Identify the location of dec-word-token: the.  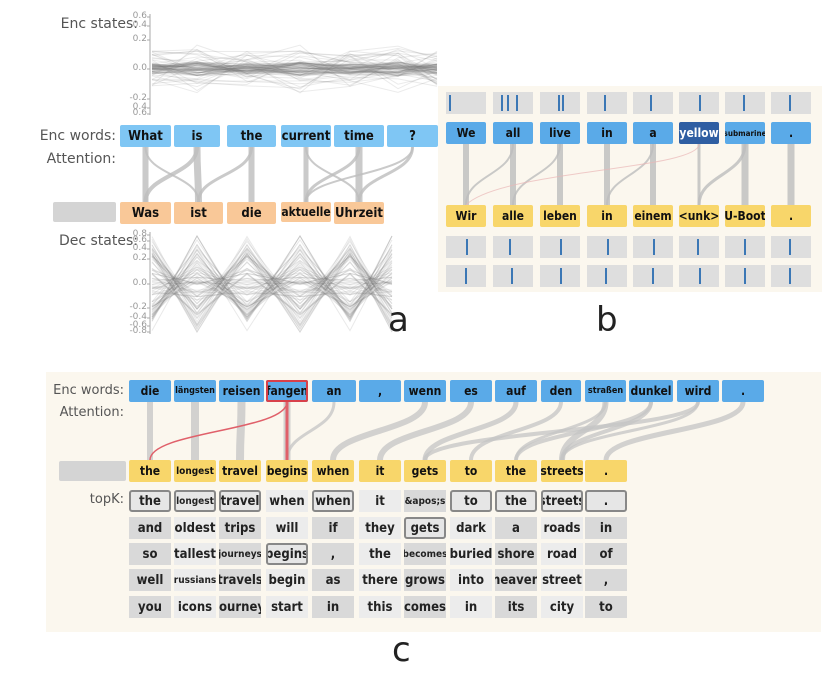
(150, 471).